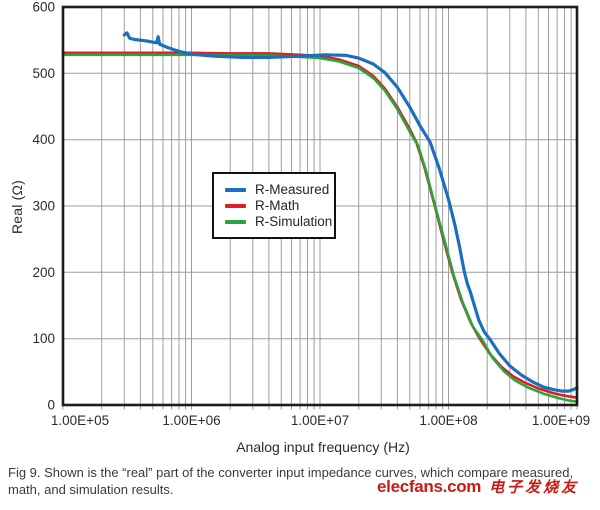 This screenshot has height=510, width=600. I want to click on watermark-brand-logo: elecfans.com, so click(429, 486).